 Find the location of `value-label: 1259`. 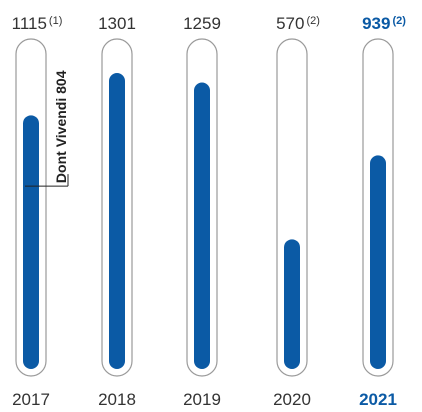

value-label: 1259 is located at coordinates (202, 23).